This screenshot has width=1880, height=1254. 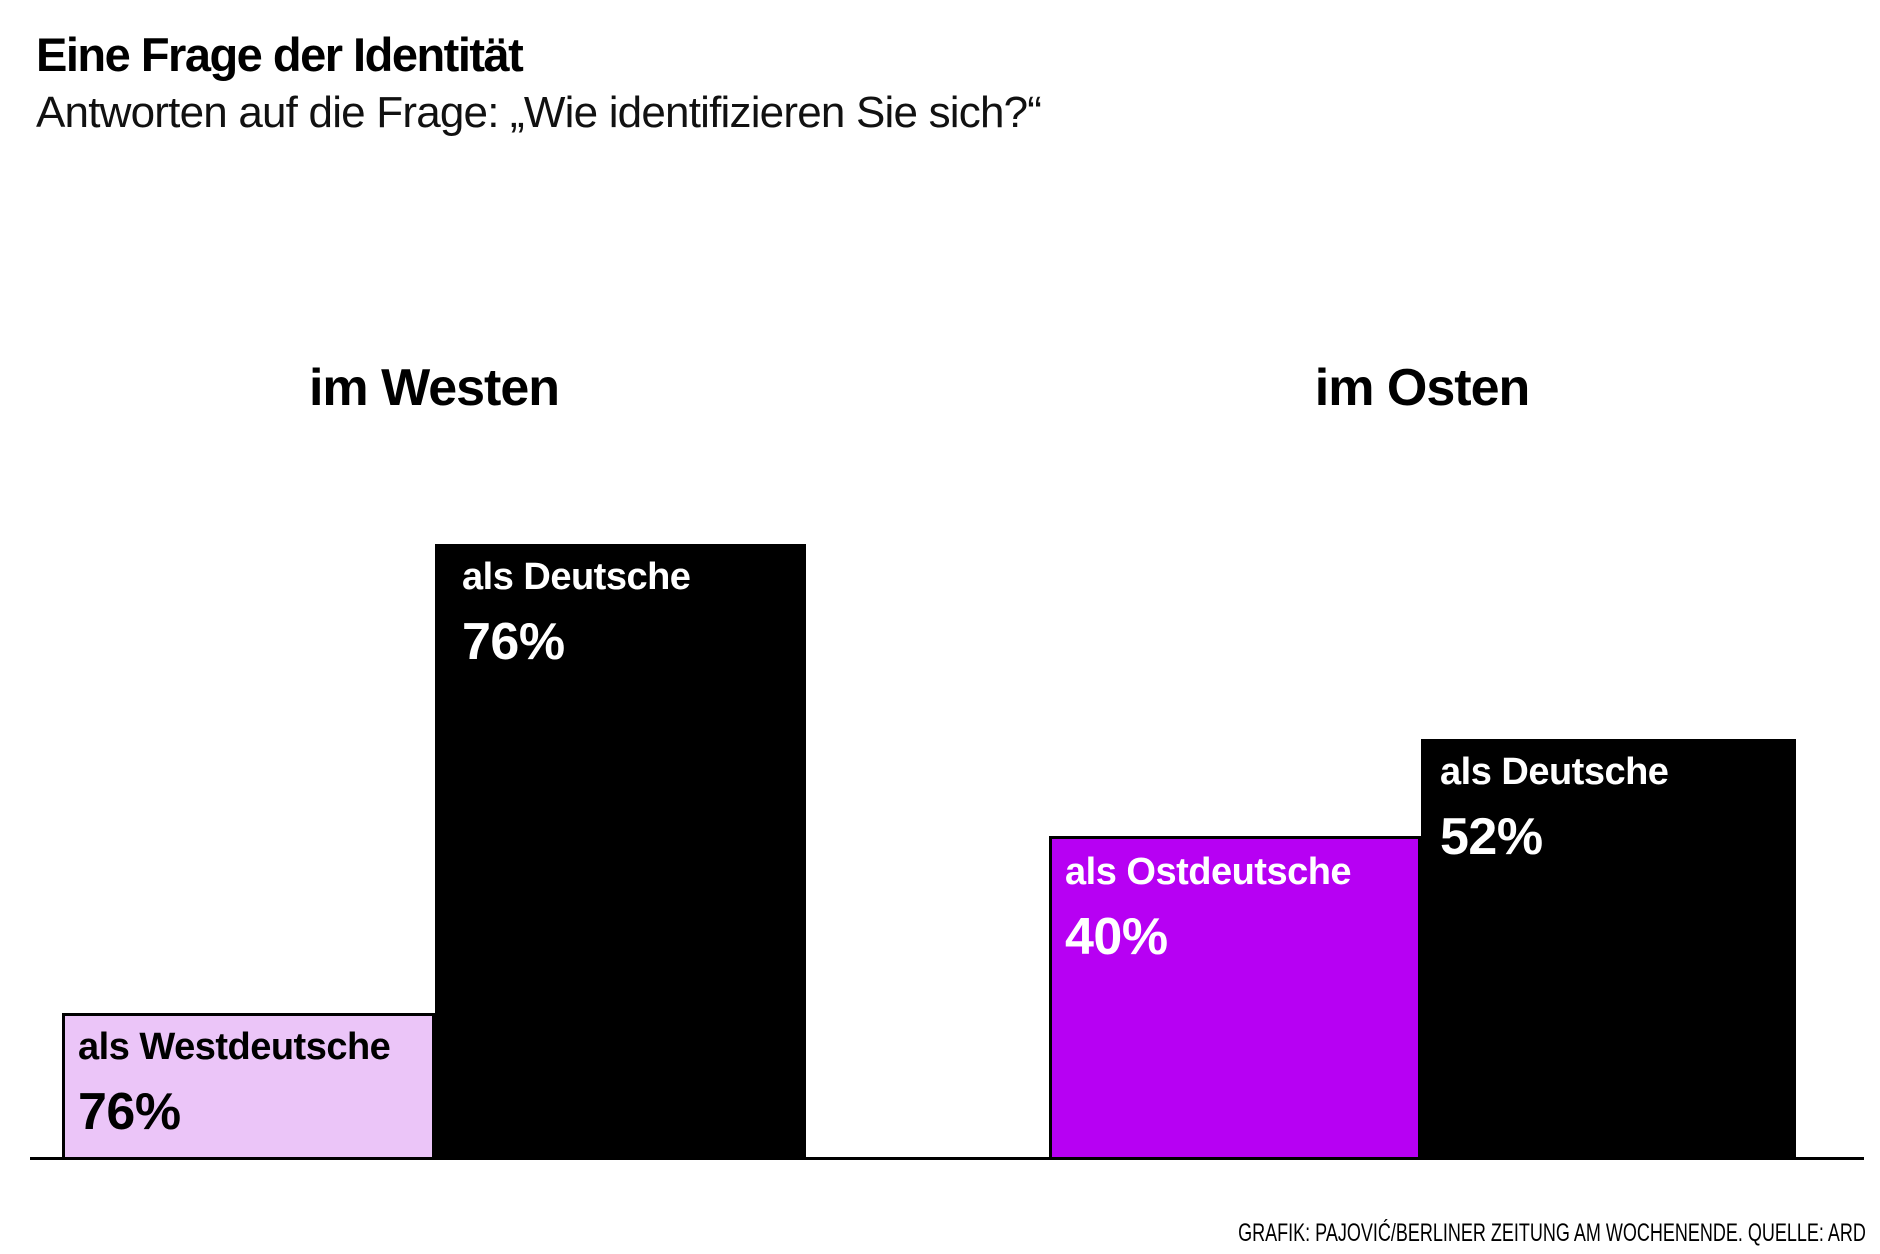 I want to click on bar-west-als-westdeutsche: als Westdeutsche 76%, so click(x=248, y=1086).